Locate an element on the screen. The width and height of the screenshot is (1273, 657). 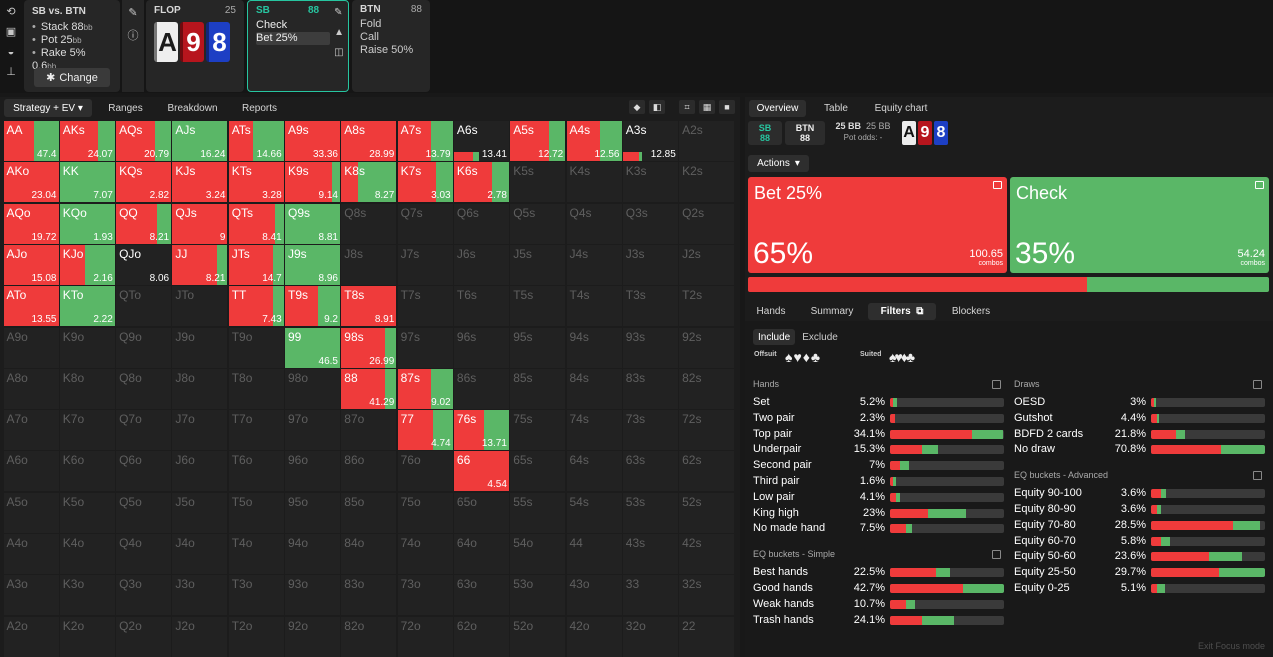
hand-cell: 44 is located at coordinates (594, 554).